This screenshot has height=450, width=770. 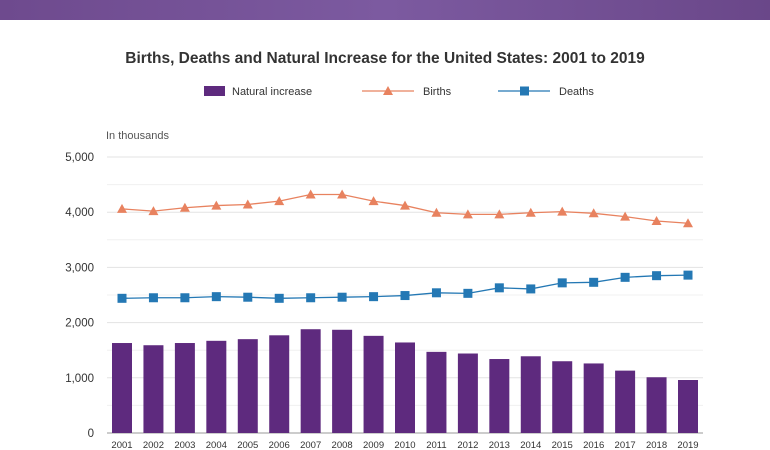 I want to click on legend-marker-deaths, so click(x=524, y=91).